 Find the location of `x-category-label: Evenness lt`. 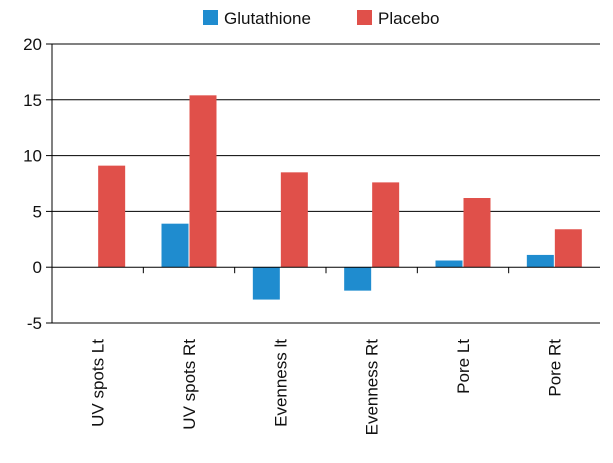

x-category-label: Evenness lt is located at coordinates (280, 383).